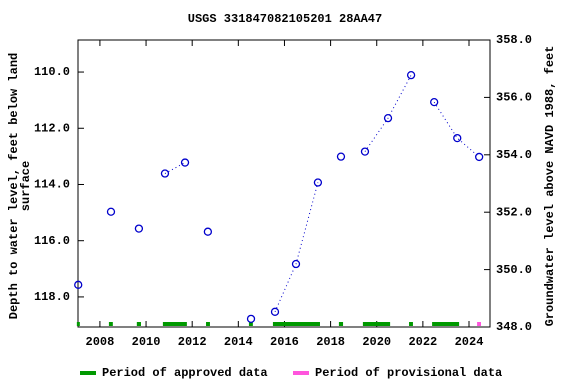  Describe the element at coordinates (514, 327) in the screenshot. I see `y2-tick-label: 348.0` at that location.